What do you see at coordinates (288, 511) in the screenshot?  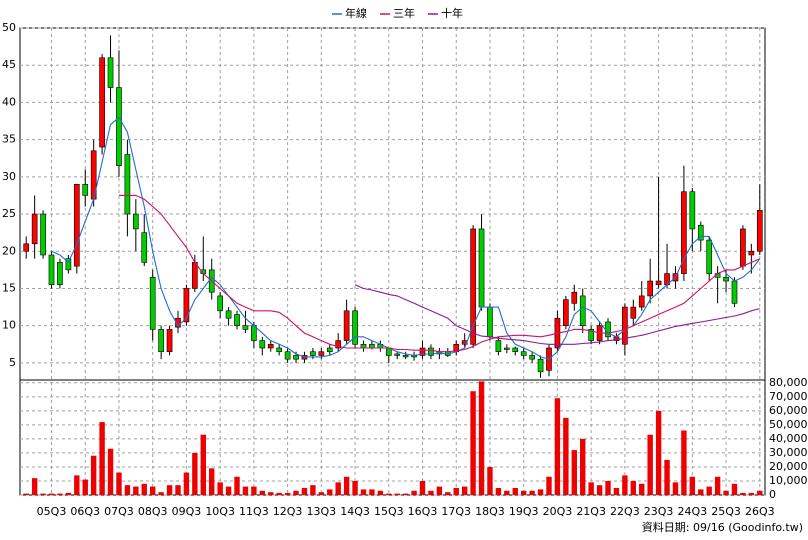 I see `x-tick-label: 12Q3` at bounding box center [288, 511].